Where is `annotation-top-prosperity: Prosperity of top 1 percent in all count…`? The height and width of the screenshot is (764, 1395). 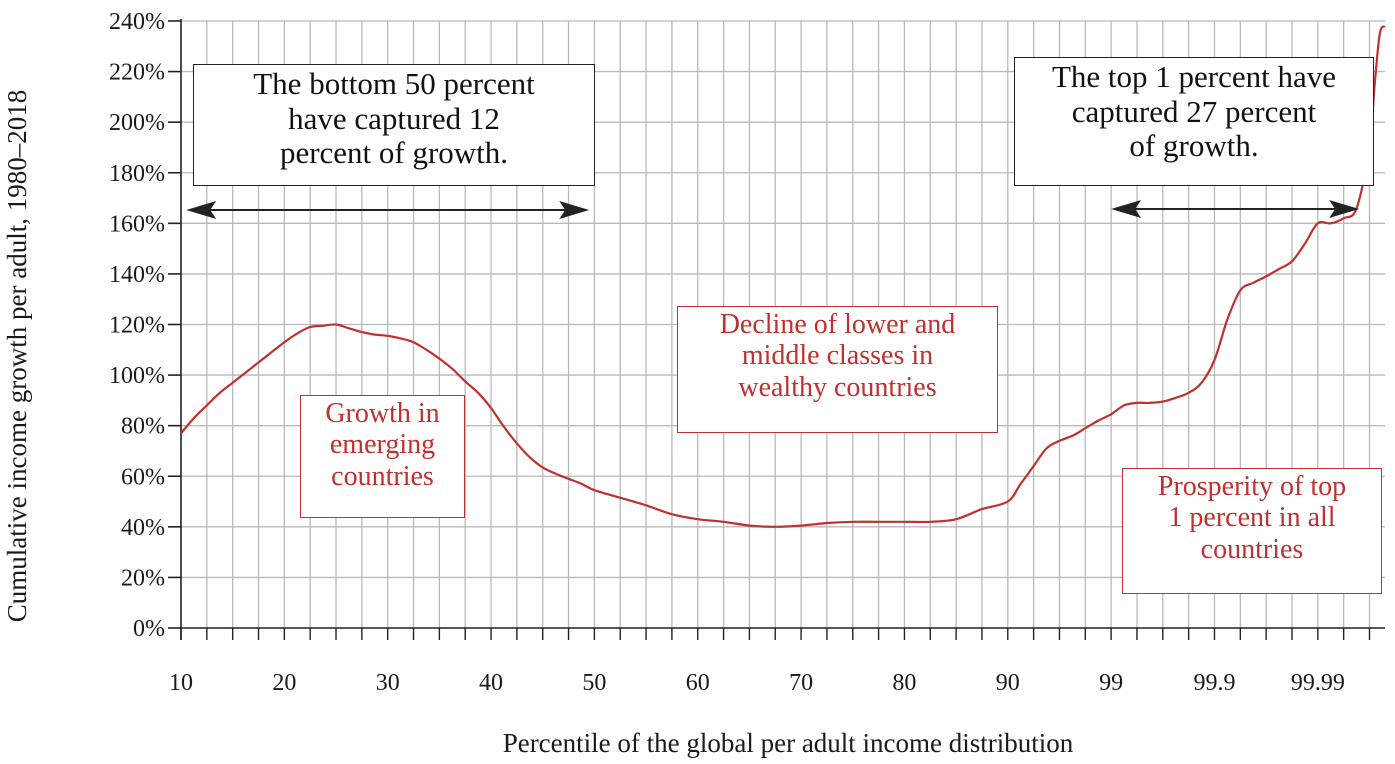 annotation-top-prosperity: Prosperity of top 1 percent in all count… is located at coordinates (1252, 531).